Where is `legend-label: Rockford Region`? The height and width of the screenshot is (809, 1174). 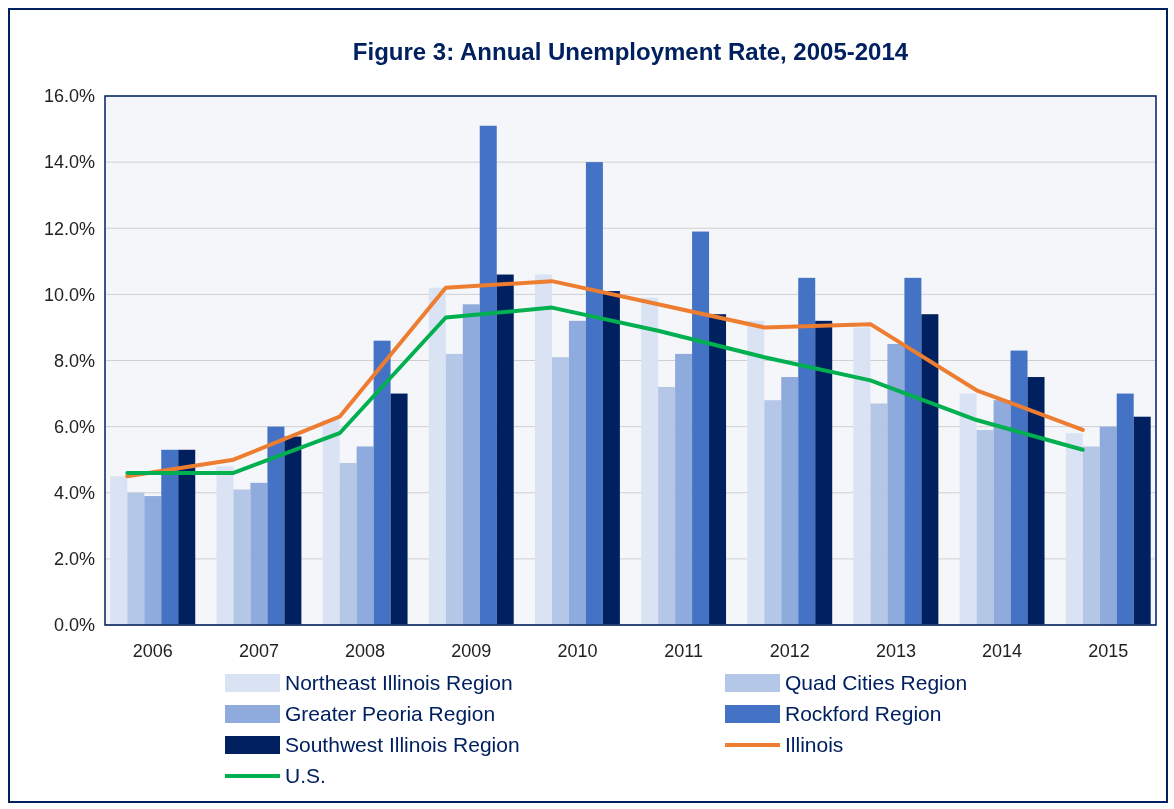 legend-label: Rockford Region is located at coordinates (863, 714).